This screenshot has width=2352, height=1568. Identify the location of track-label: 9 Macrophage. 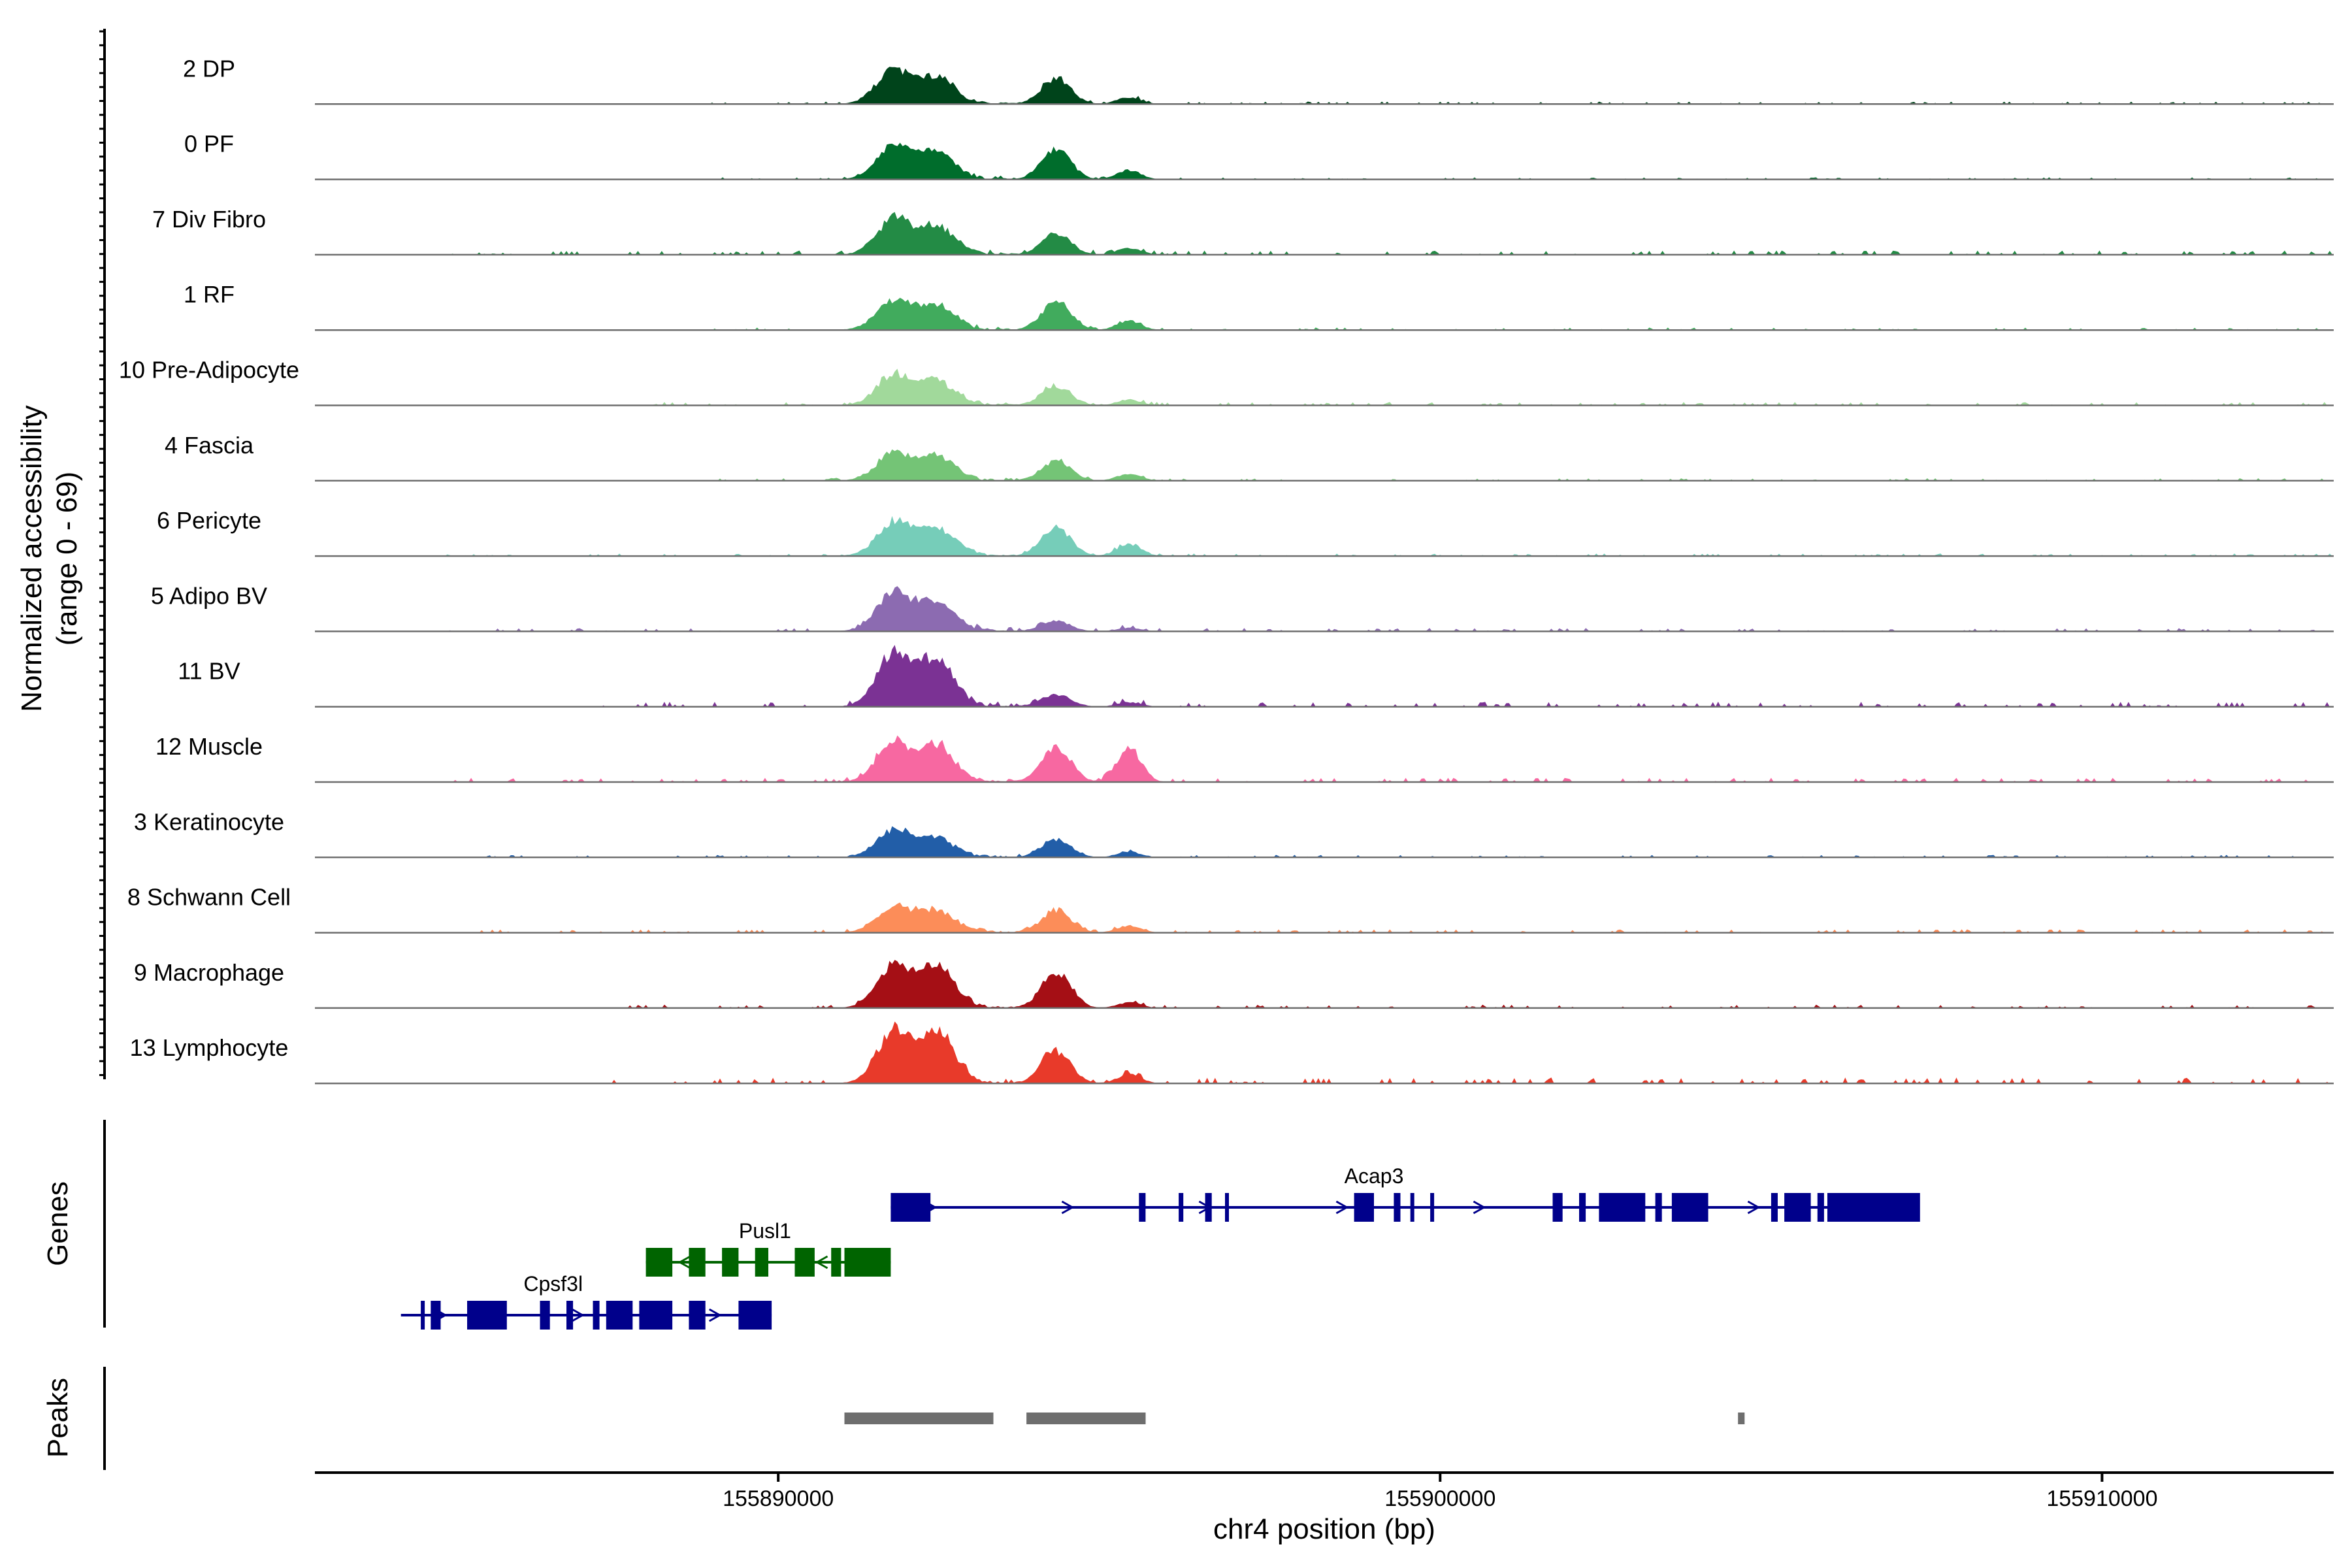
(209, 972).